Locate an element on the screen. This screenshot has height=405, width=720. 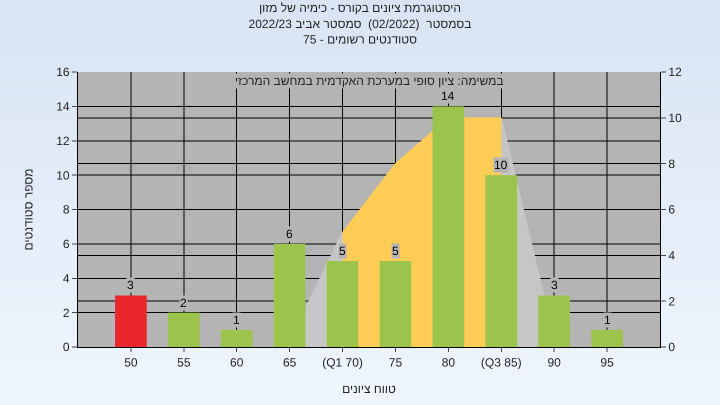
y-tick-label: 2 is located at coordinates (66, 313).